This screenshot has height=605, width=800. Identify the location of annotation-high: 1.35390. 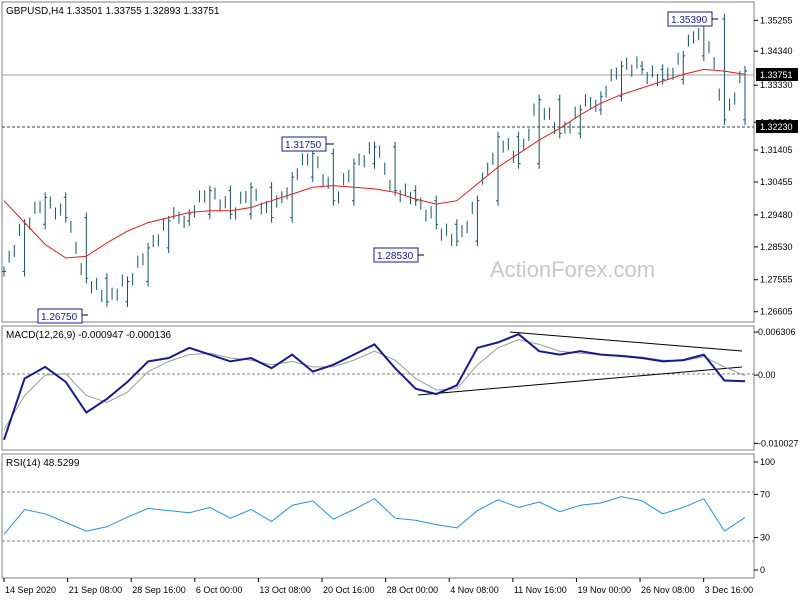
(692, 19).